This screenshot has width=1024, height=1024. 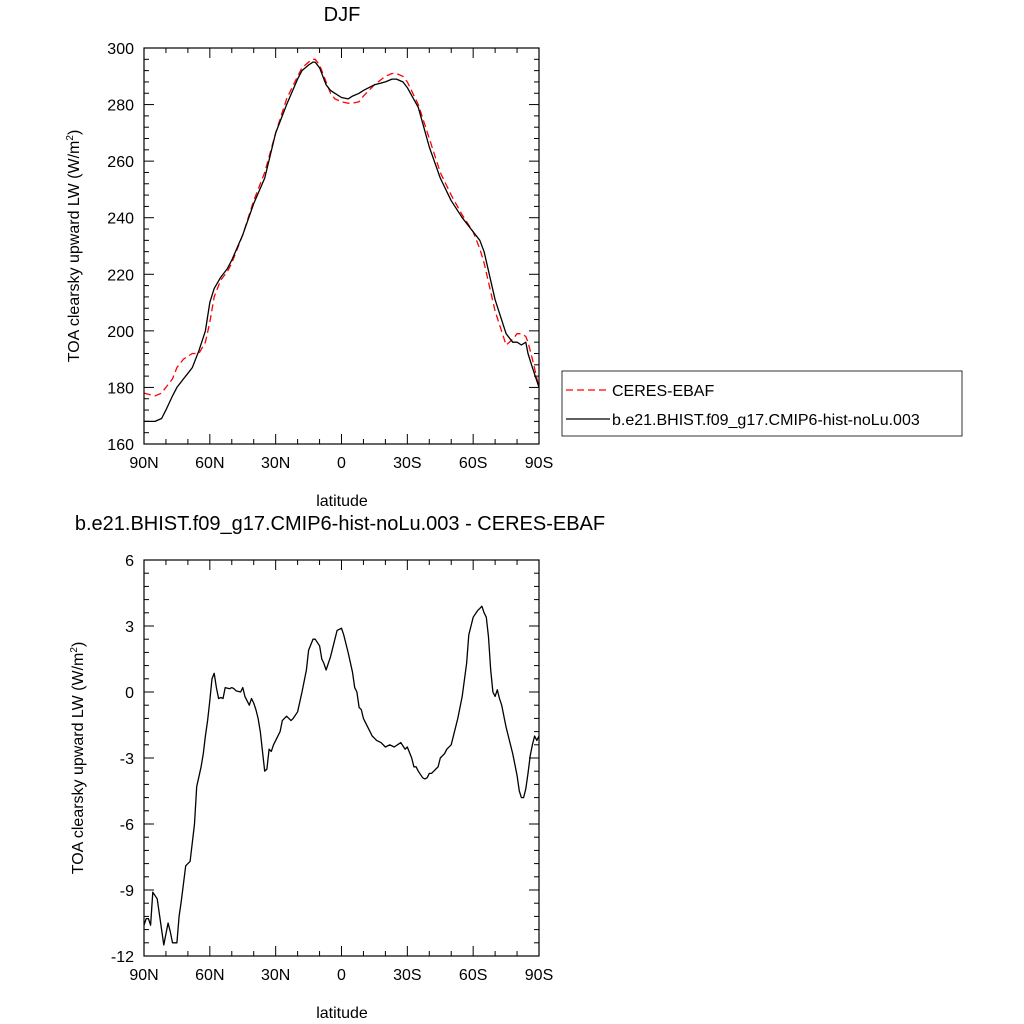 What do you see at coordinates (473, 463) in the screenshot?
I see `top-panel-xtick-label: 60S` at bounding box center [473, 463].